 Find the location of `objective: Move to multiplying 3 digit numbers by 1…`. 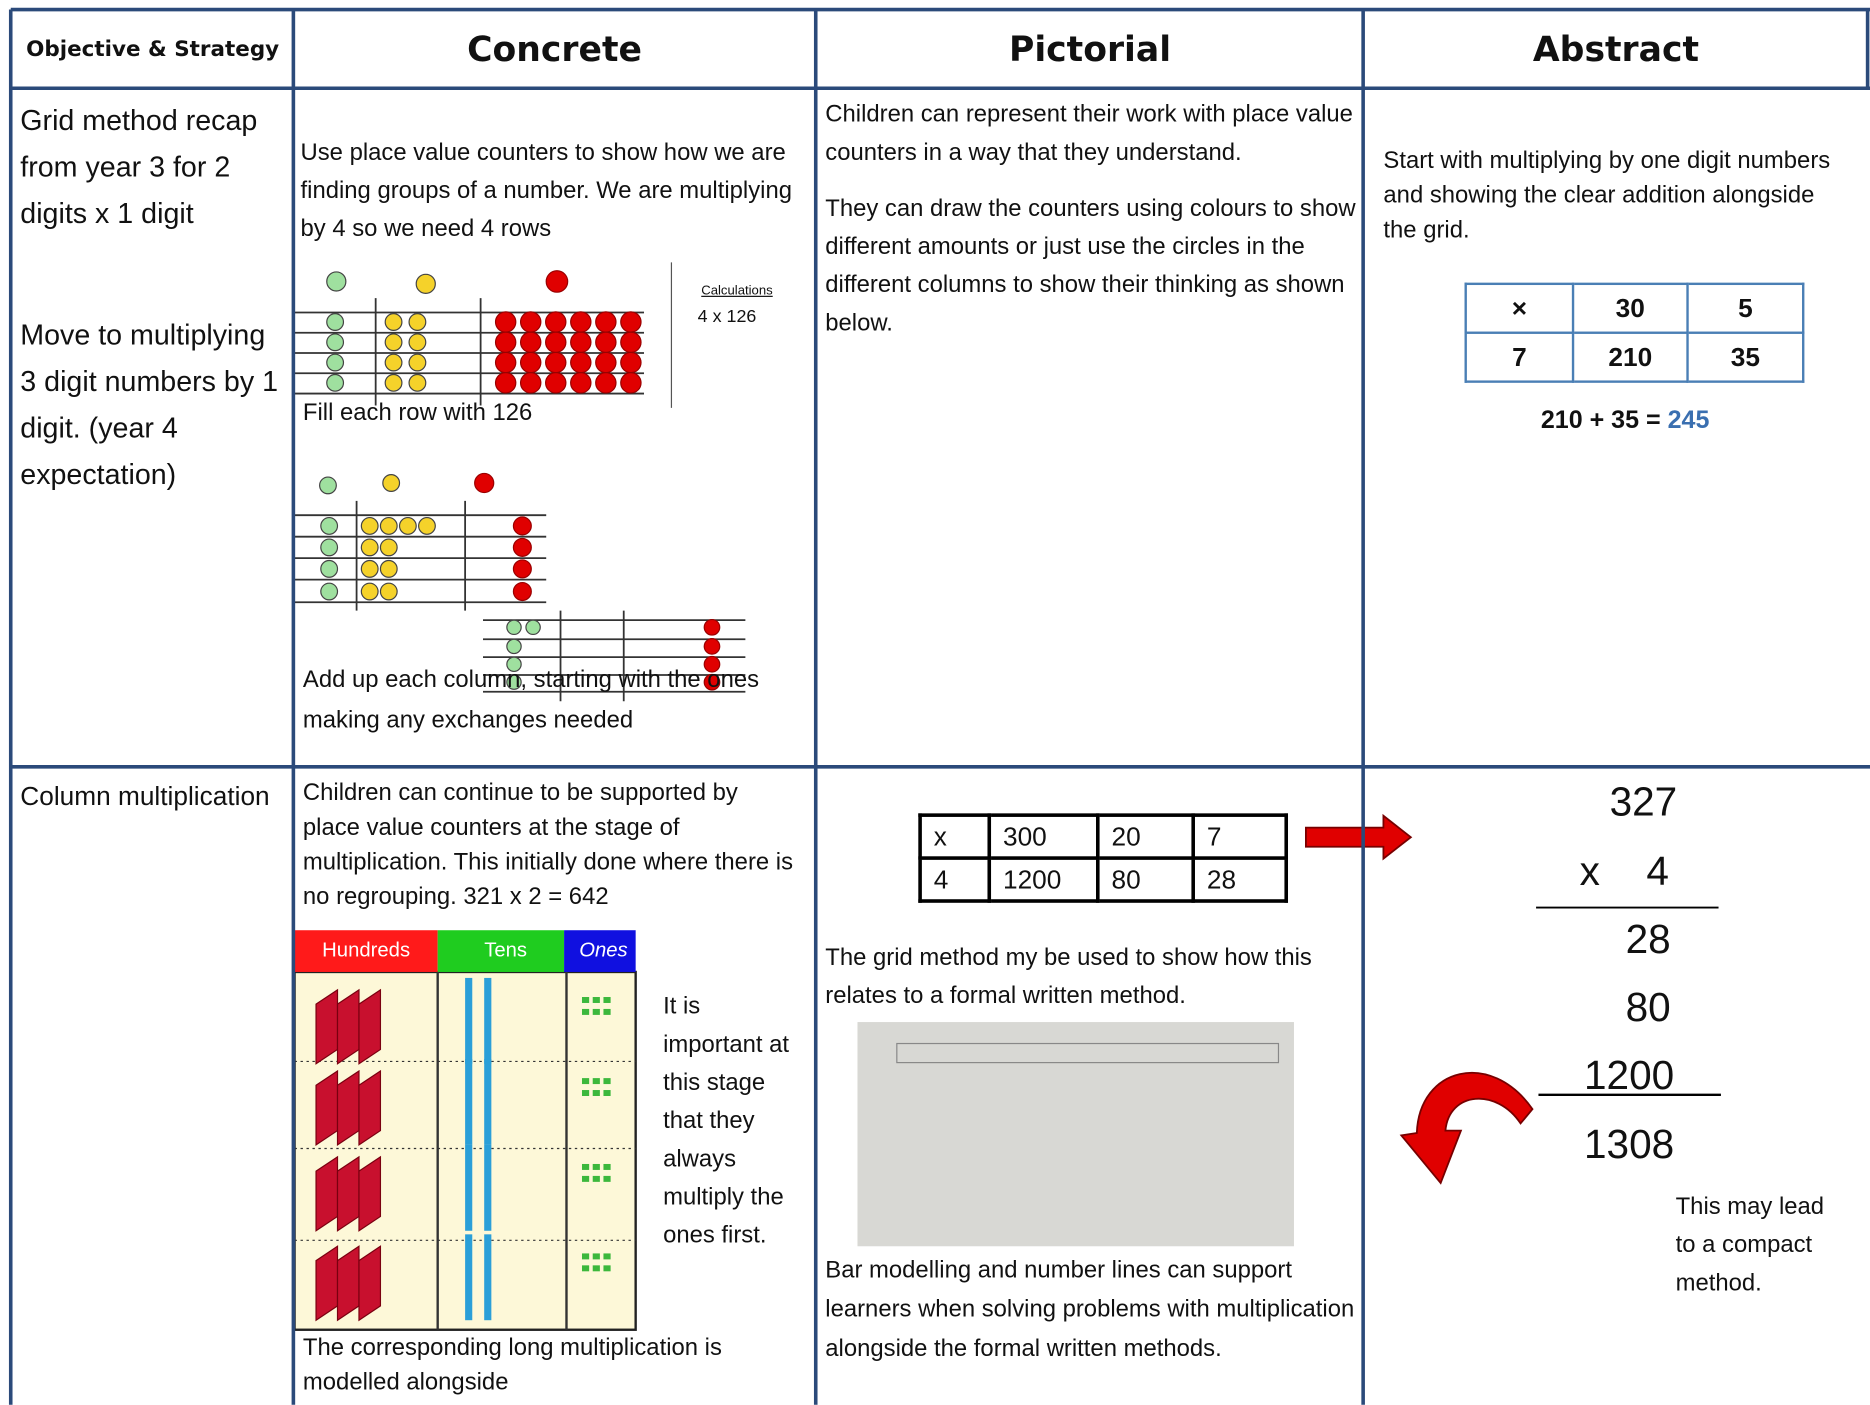

objective: Move to multiplying 3 digit numbers by 1… is located at coordinates (149, 405).